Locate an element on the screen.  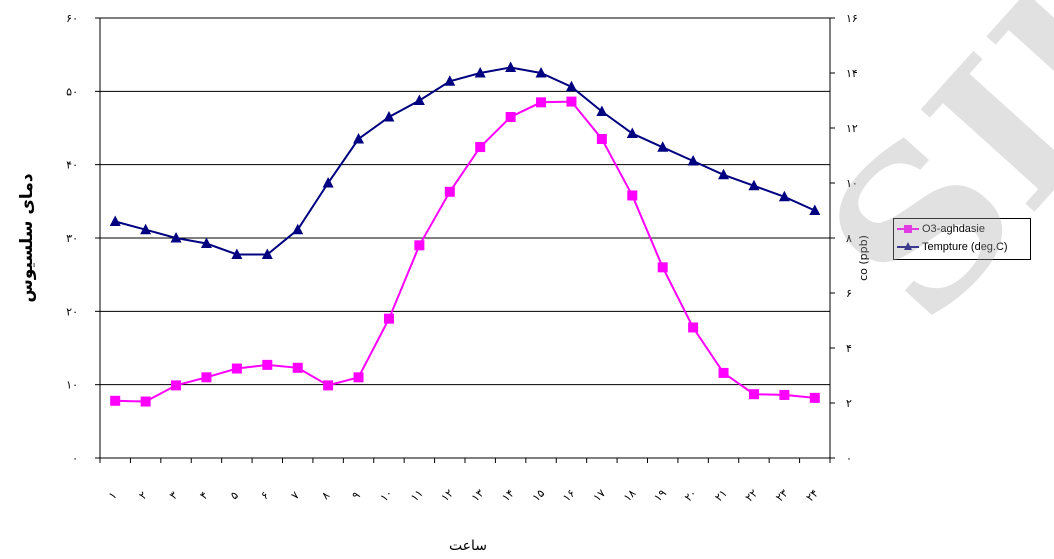
legend: O3-aghdasie Tempture (deg.C) is located at coordinates (962, 239).